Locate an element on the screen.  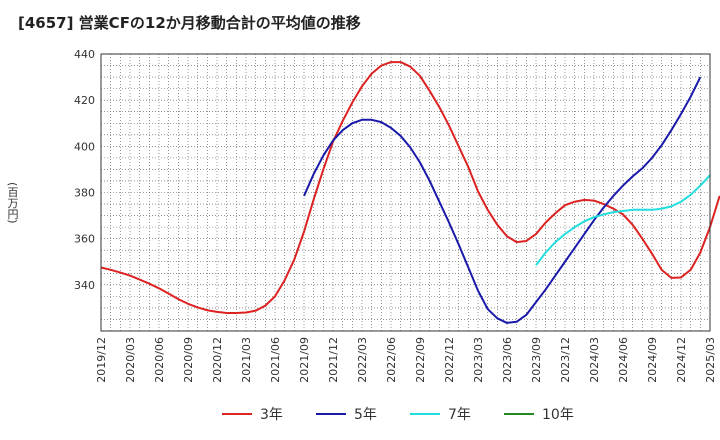
x-tick-label: 2022/09 is located at coordinates (420, 360).